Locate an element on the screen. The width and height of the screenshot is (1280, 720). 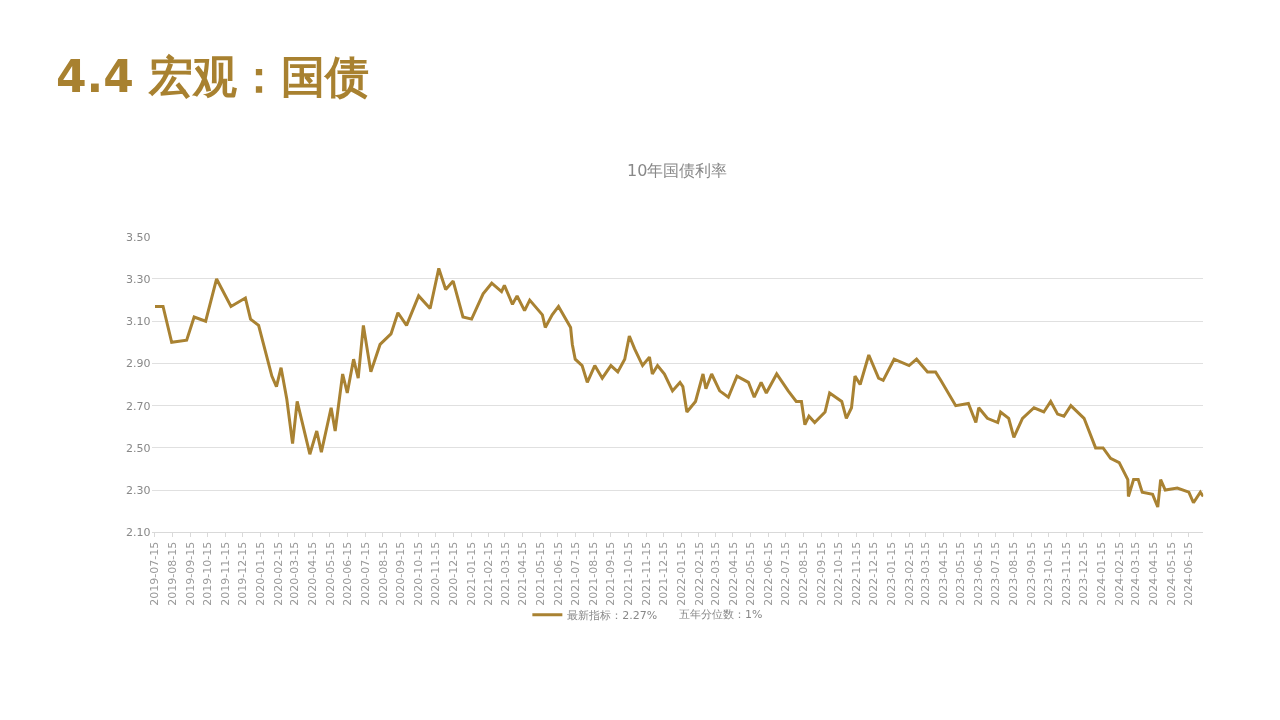
x-tick-label: 2020-02-15 is located at coordinates (278, 573).